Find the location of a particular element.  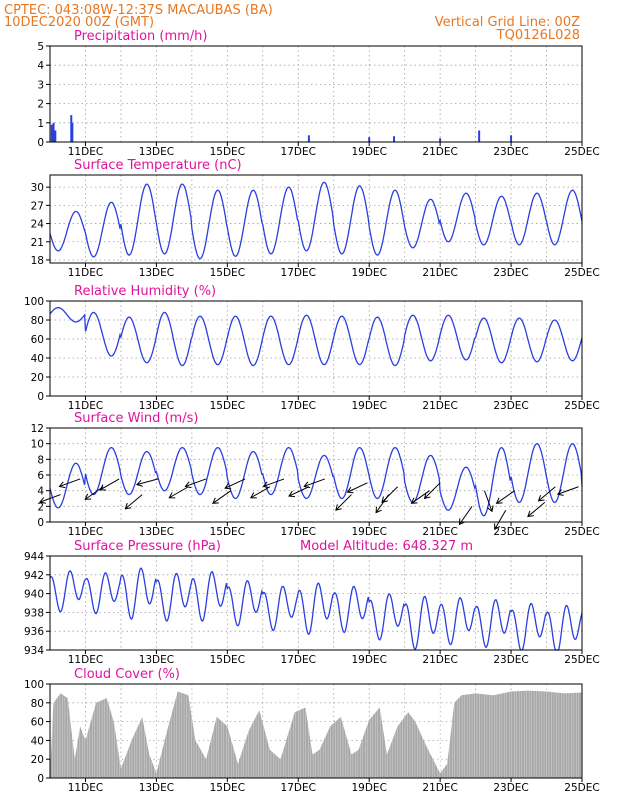

panel-title: Cloud Cover (%) is located at coordinates (127, 674).